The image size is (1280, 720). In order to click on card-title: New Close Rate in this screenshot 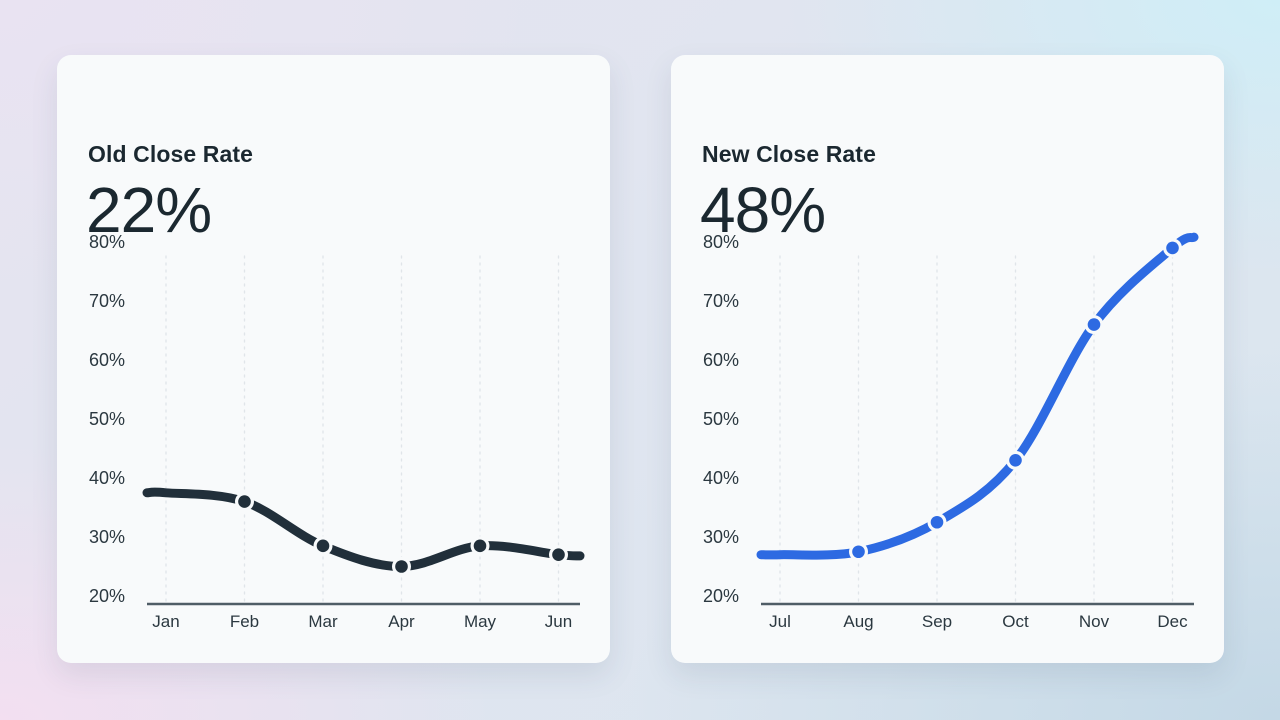, I will do `click(789, 154)`.